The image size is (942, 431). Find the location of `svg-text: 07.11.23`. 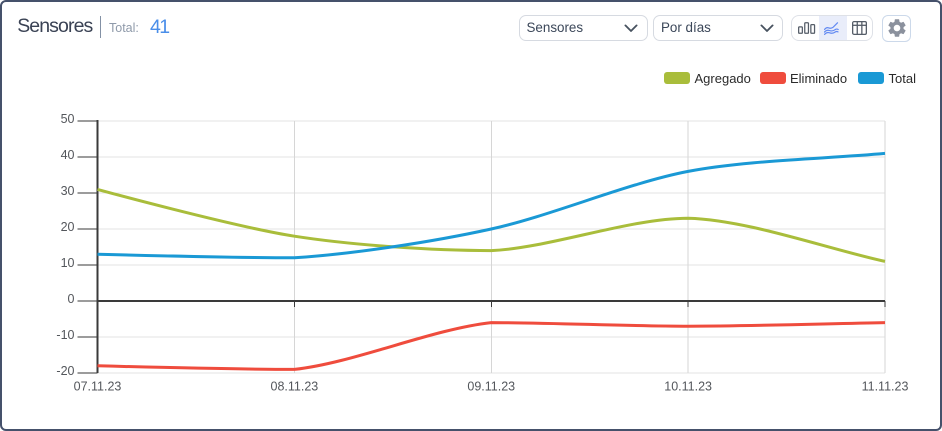

svg-text: 07.11.23 is located at coordinates (98, 387).